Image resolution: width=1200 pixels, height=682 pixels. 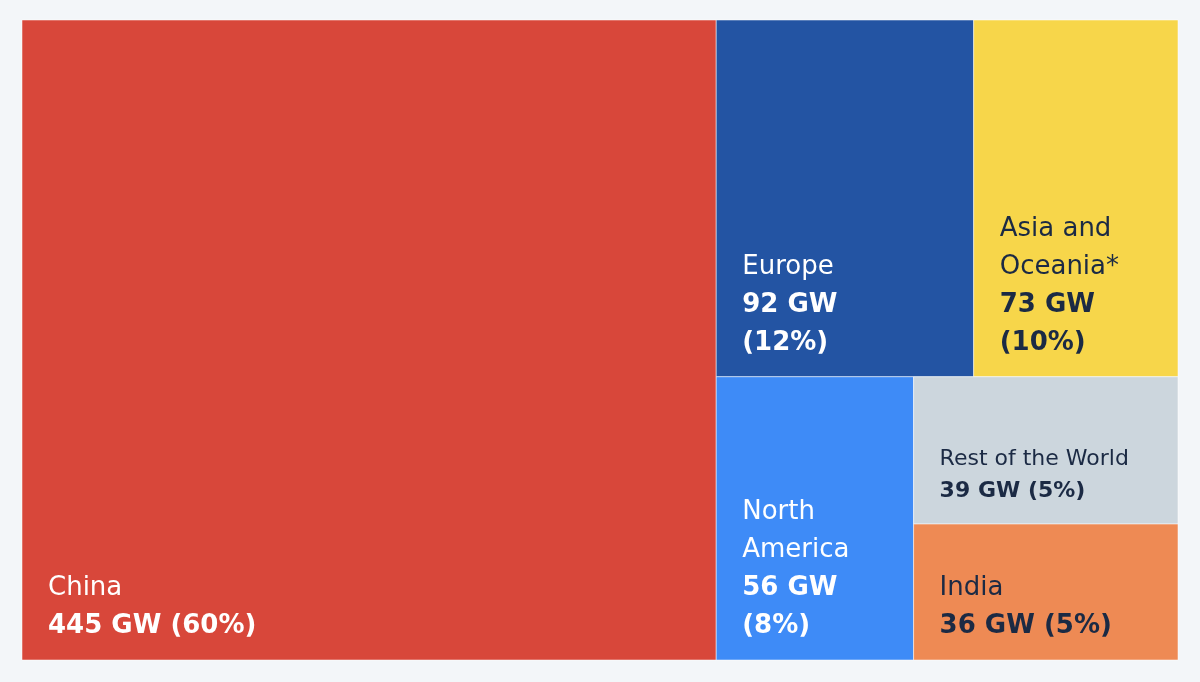 What do you see at coordinates (788, 264) in the screenshot?
I see `category-label: Europe` at bounding box center [788, 264].